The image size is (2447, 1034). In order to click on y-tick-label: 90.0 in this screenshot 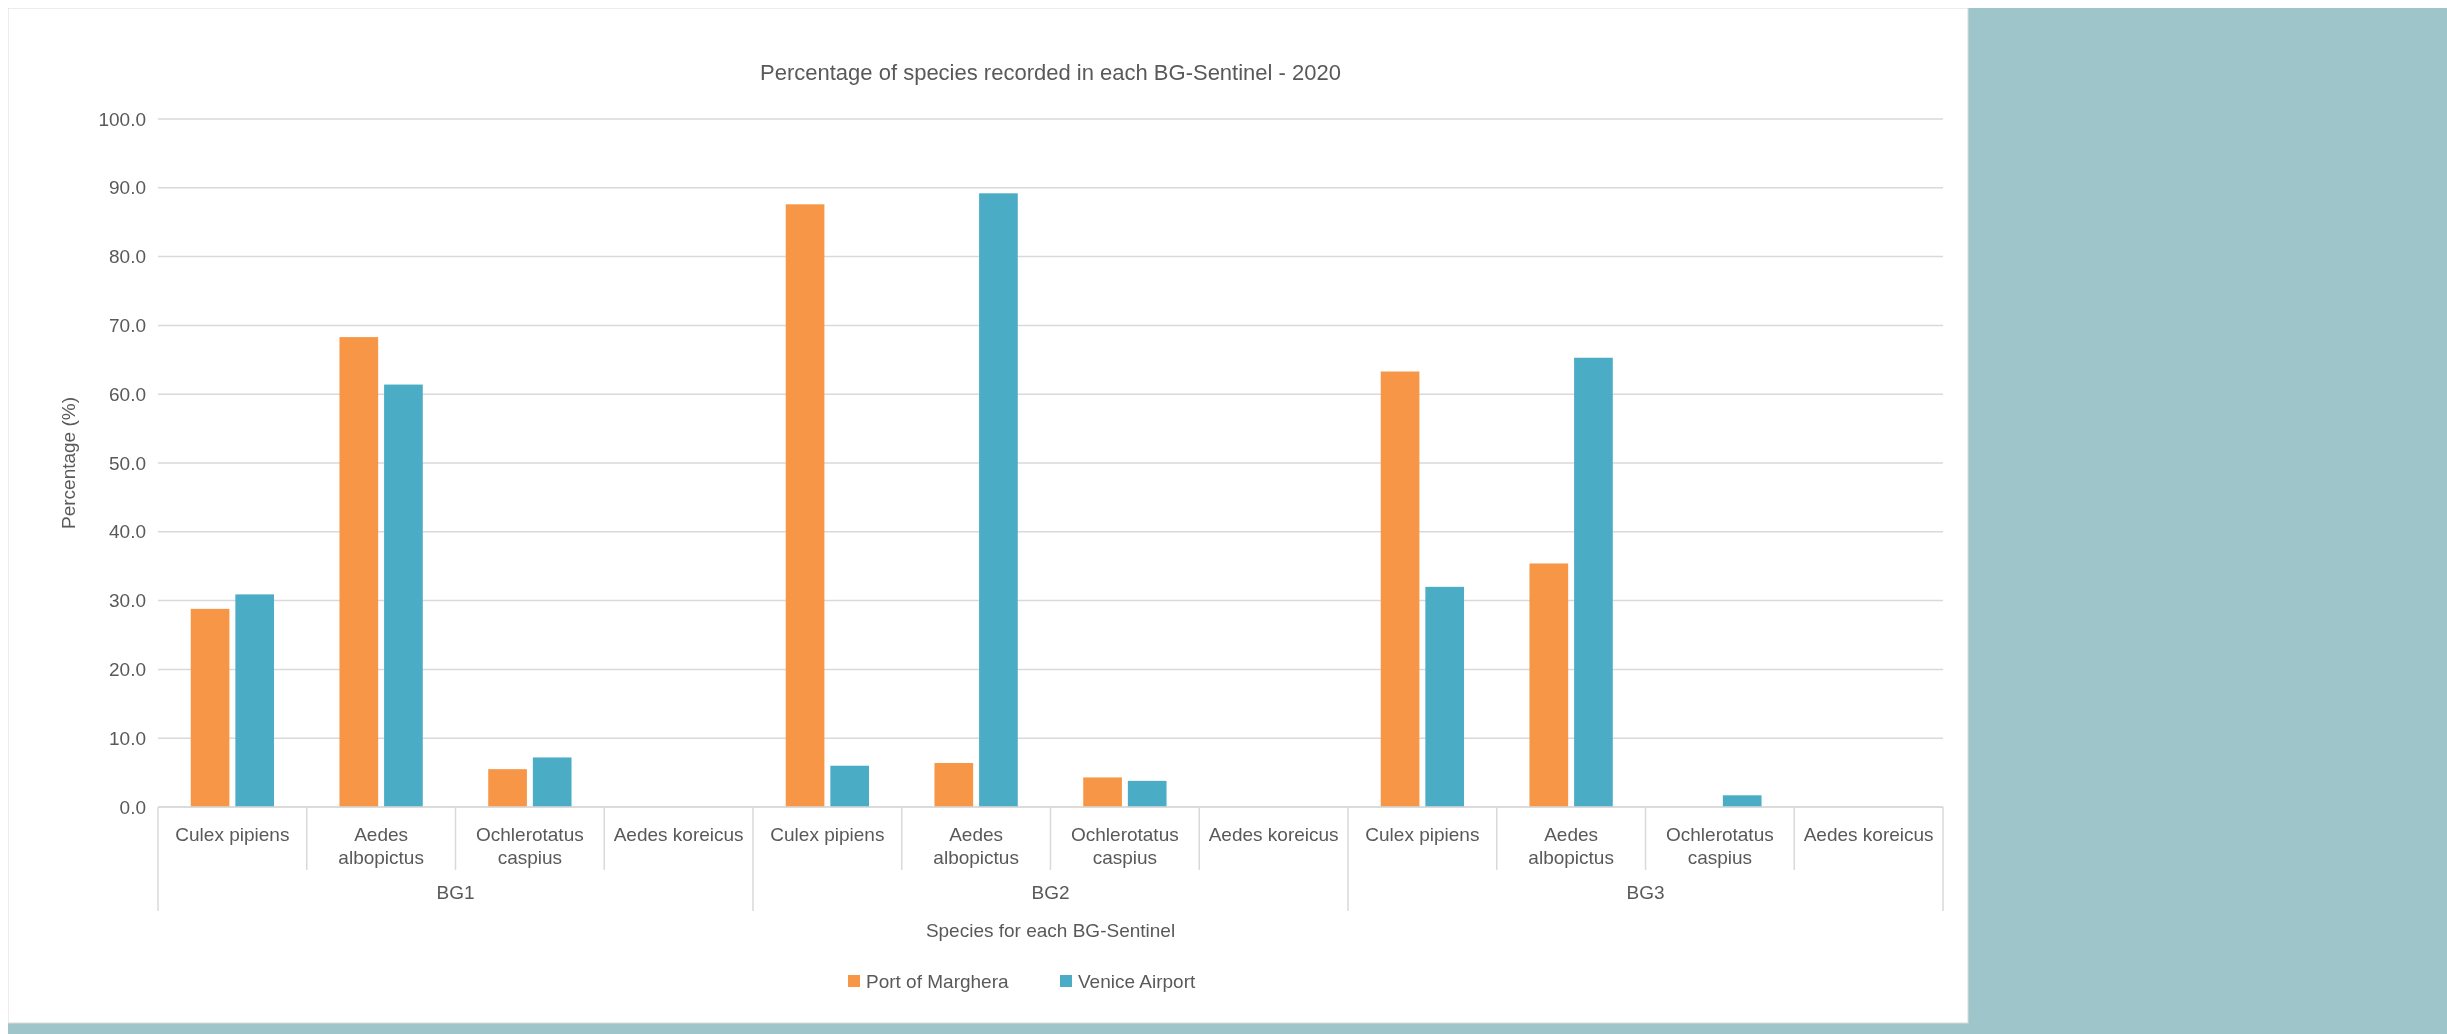, I will do `click(127, 188)`.